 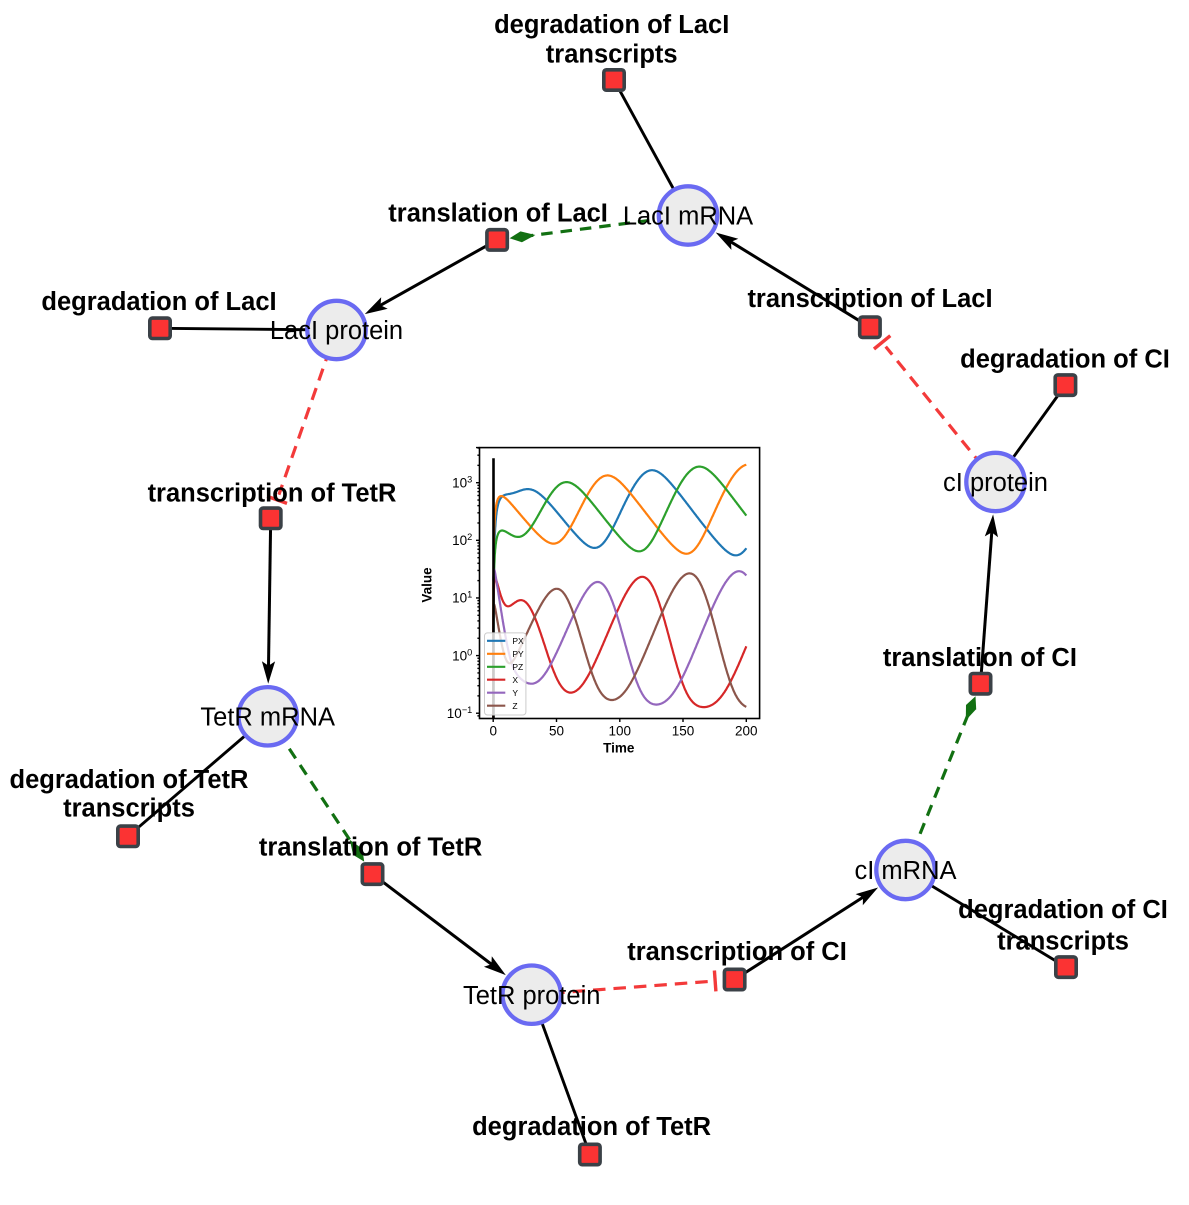 I want to click on svg-text: X, so click(x=515, y=680).